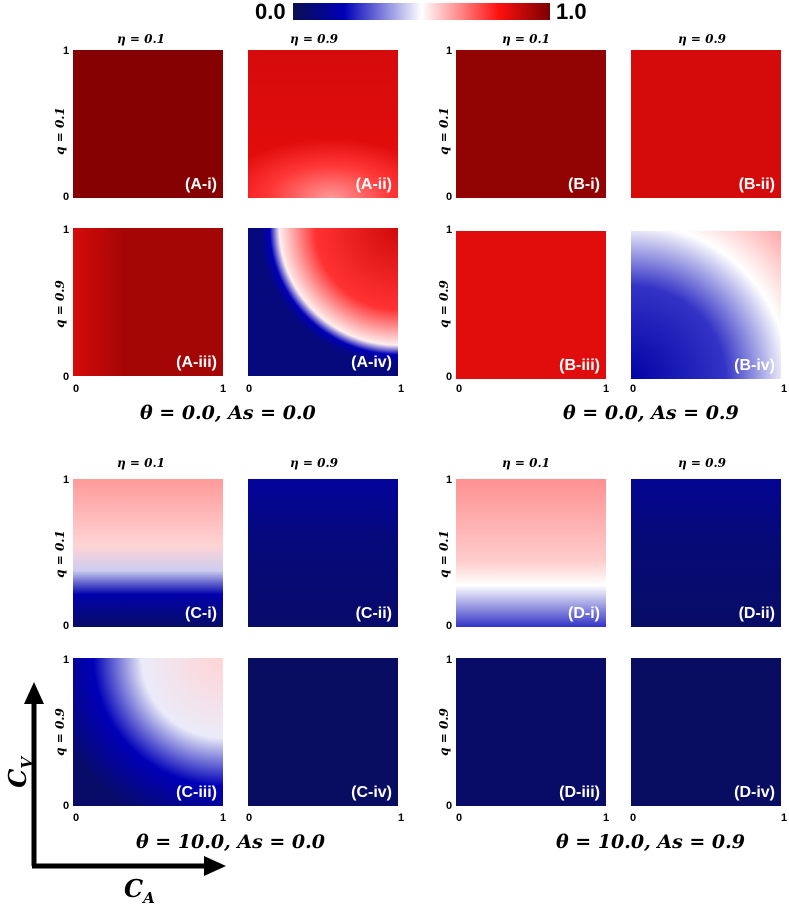  I want to click on panel-tag: (B-iii), so click(579, 365).